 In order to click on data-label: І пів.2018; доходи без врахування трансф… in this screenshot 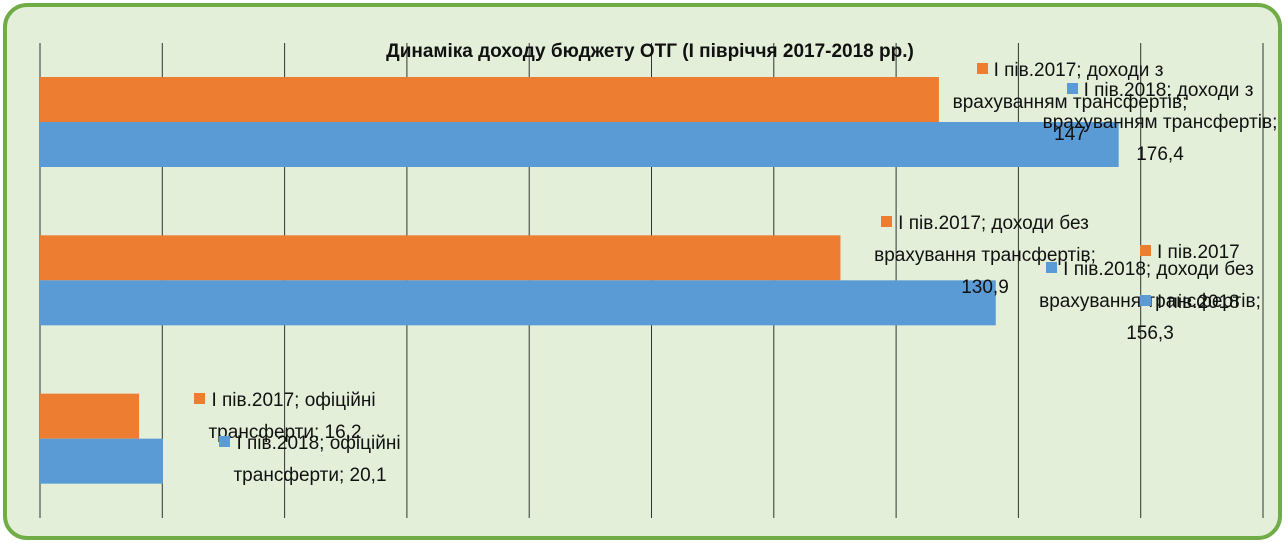, I will do `click(1150, 302)`.